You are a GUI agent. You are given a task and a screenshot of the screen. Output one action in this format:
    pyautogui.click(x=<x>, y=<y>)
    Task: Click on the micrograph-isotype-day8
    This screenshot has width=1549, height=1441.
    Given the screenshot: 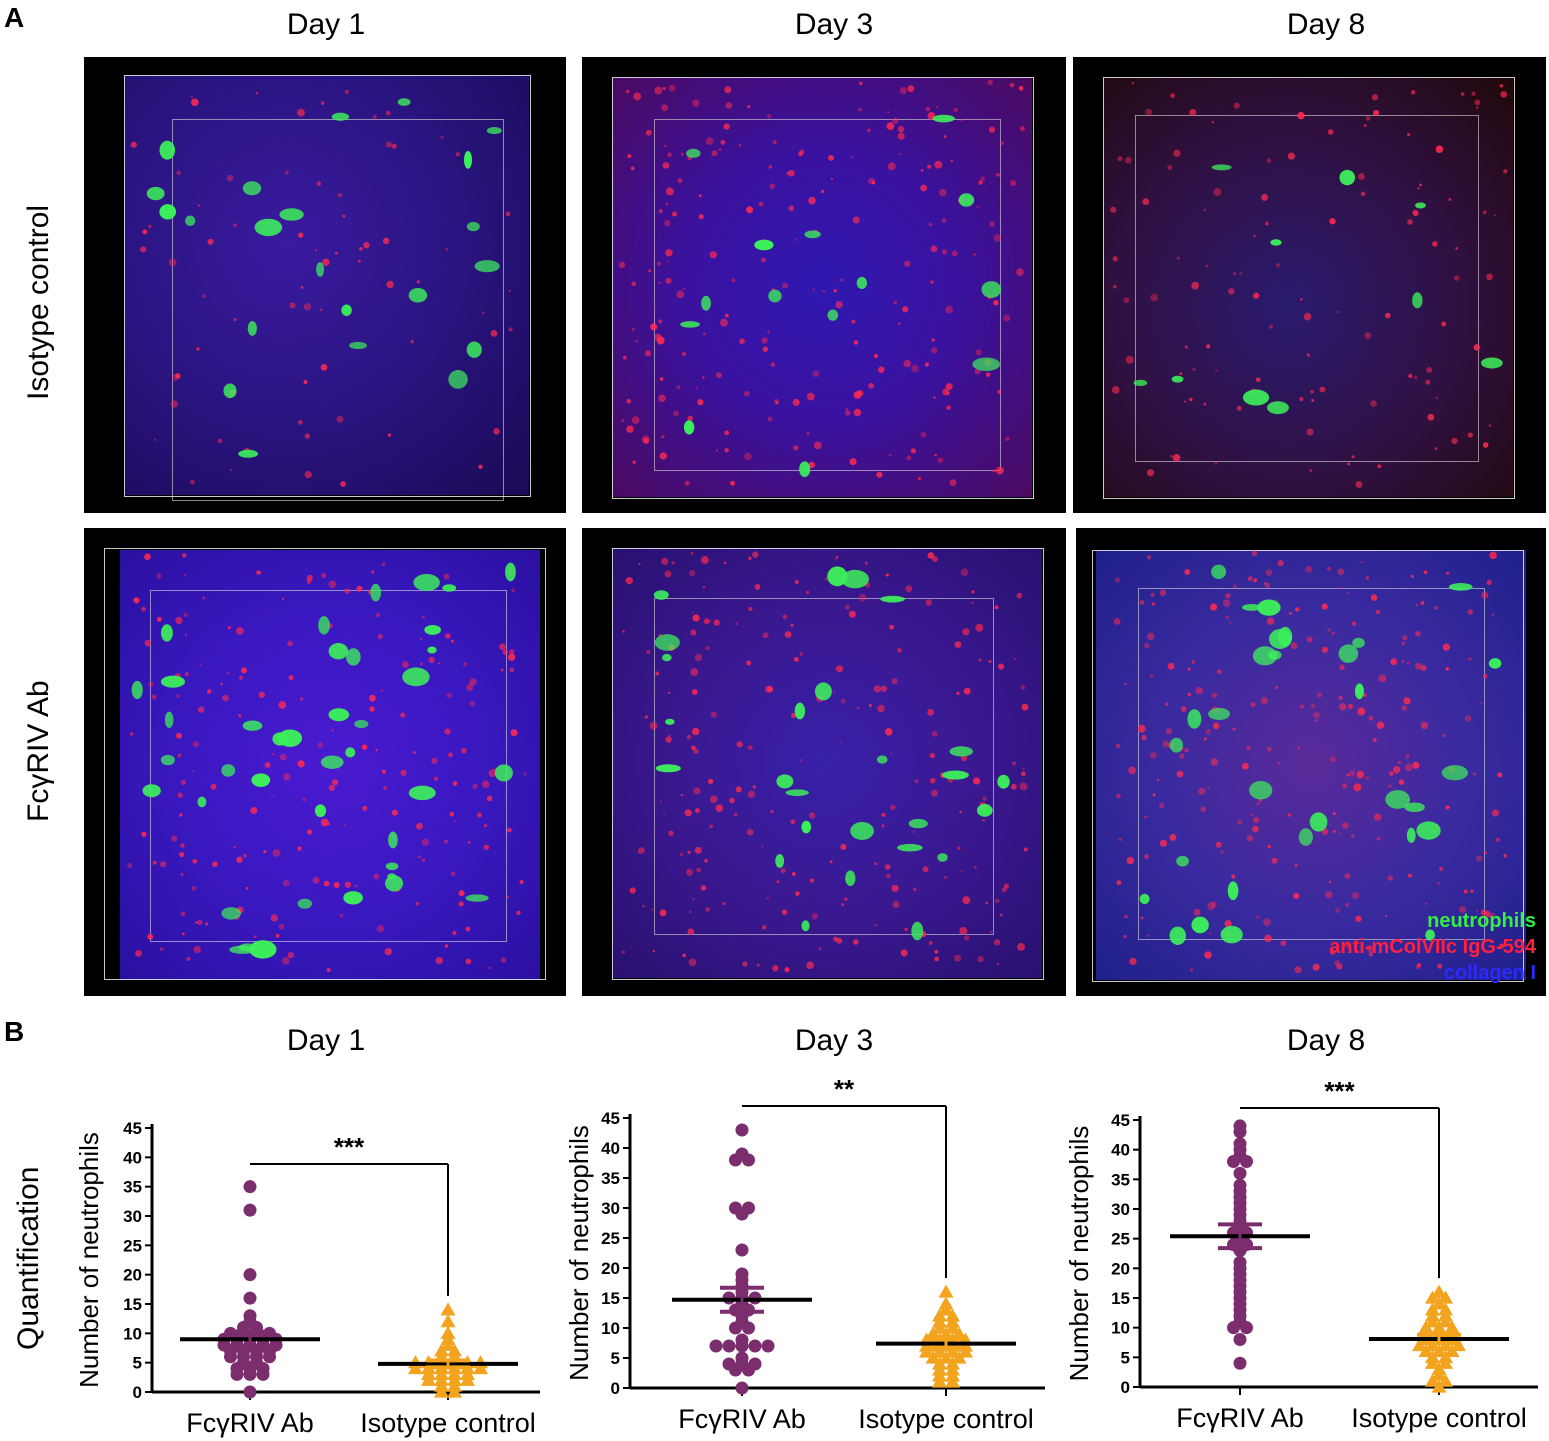 What is the action you would take?
    pyautogui.click(x=1309, y=285)
    